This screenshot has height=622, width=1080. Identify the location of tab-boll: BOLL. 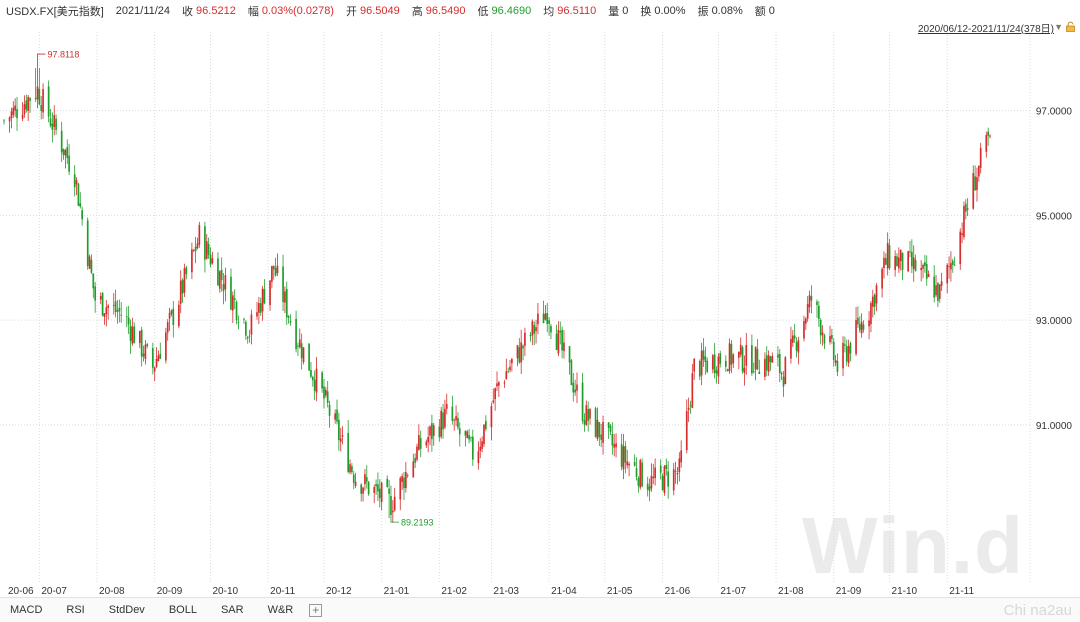
(182, 610).